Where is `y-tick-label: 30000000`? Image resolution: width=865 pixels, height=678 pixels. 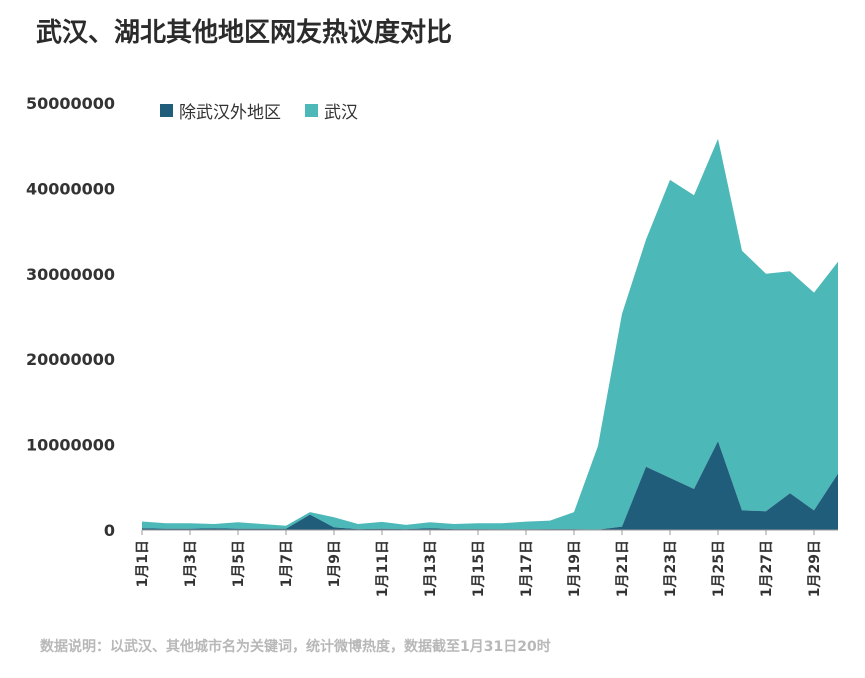 y-tick-label: 30000000 is located at coordinates (70, 274).